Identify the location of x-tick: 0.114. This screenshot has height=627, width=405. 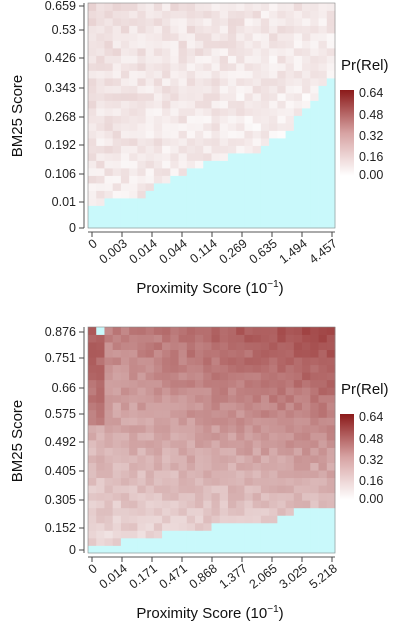
(203, 249).